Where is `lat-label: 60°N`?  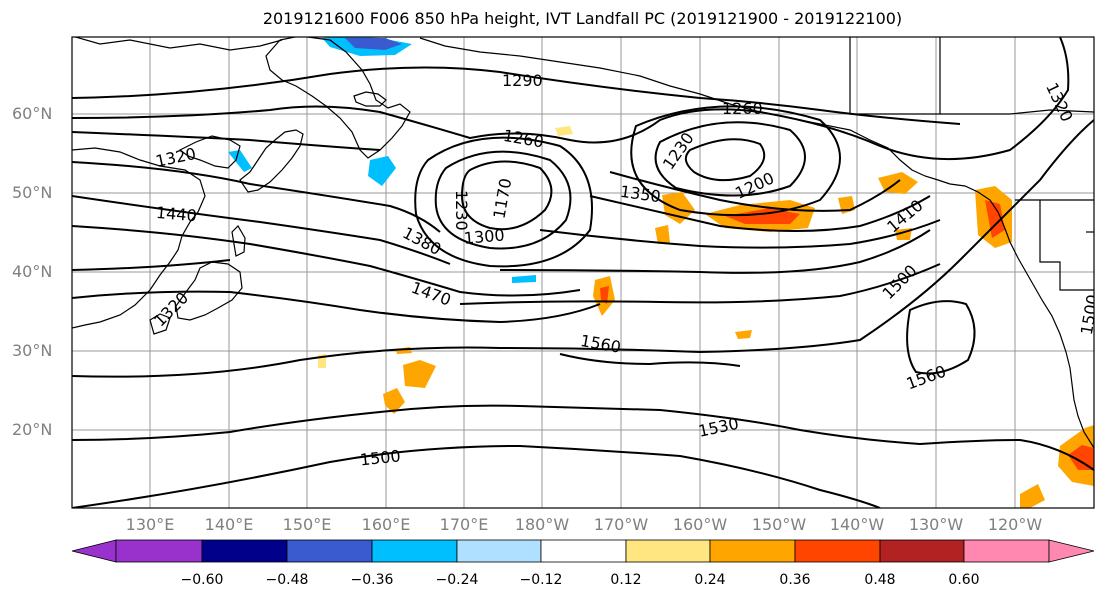 lat-label: 60°N is located at coordinates (32, 113).